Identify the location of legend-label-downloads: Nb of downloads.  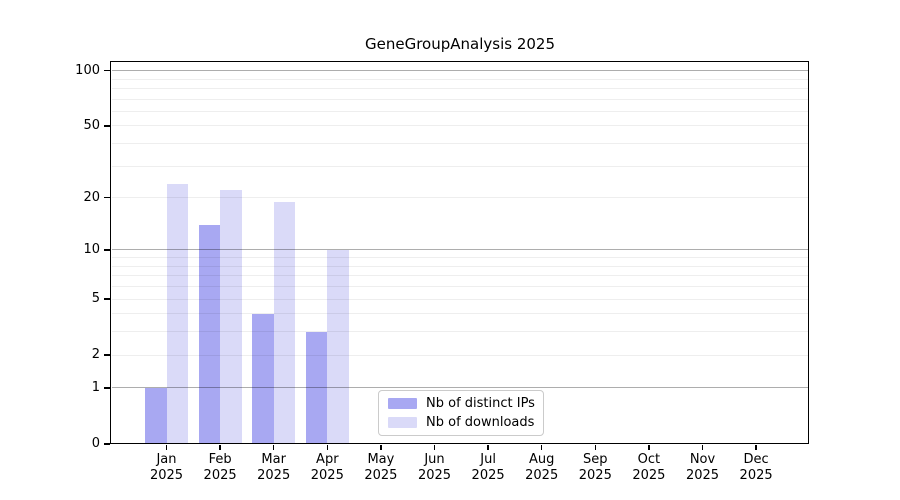
(480, 422).